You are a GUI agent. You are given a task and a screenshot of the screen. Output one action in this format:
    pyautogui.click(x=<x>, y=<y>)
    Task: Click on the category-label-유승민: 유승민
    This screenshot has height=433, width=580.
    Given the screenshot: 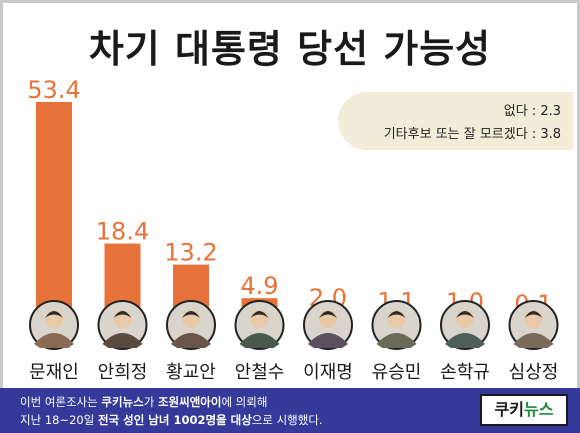 What is the action you would take?
    pyautogui.click(x=397, y=372)
    